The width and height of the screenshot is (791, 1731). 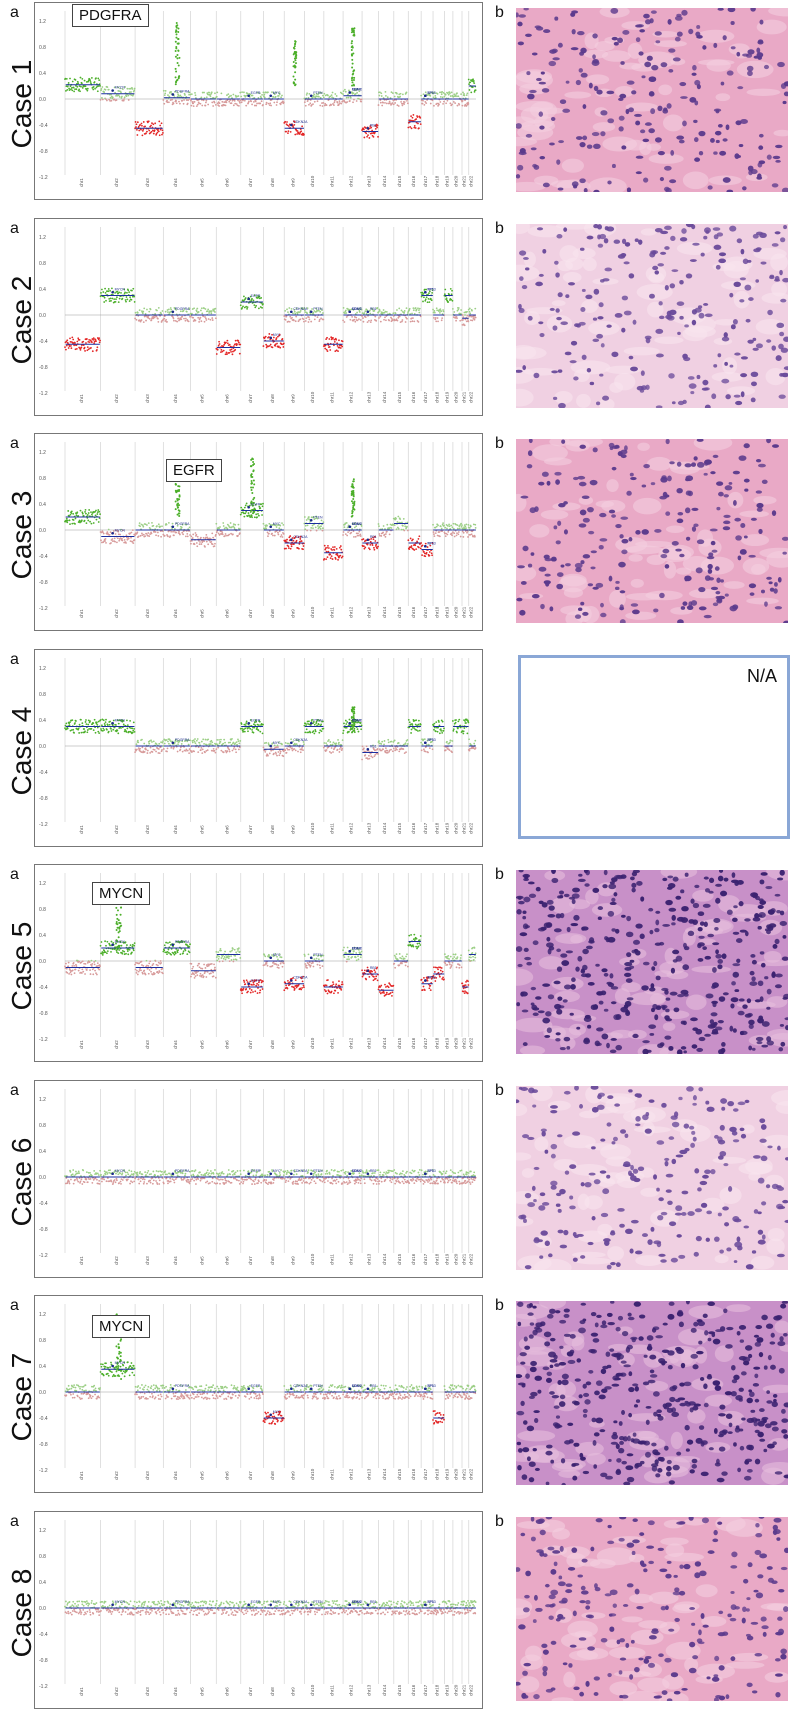 I want to click on chromosome-label: chr10, so click(x=312, y=612).